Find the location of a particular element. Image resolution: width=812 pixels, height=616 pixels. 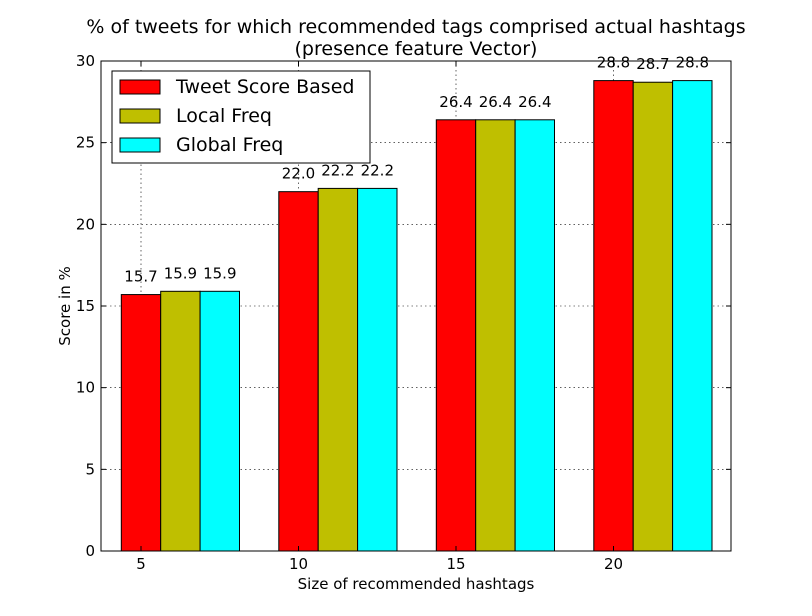

legend-label: Local Freq is located at coordinates (224, 116).